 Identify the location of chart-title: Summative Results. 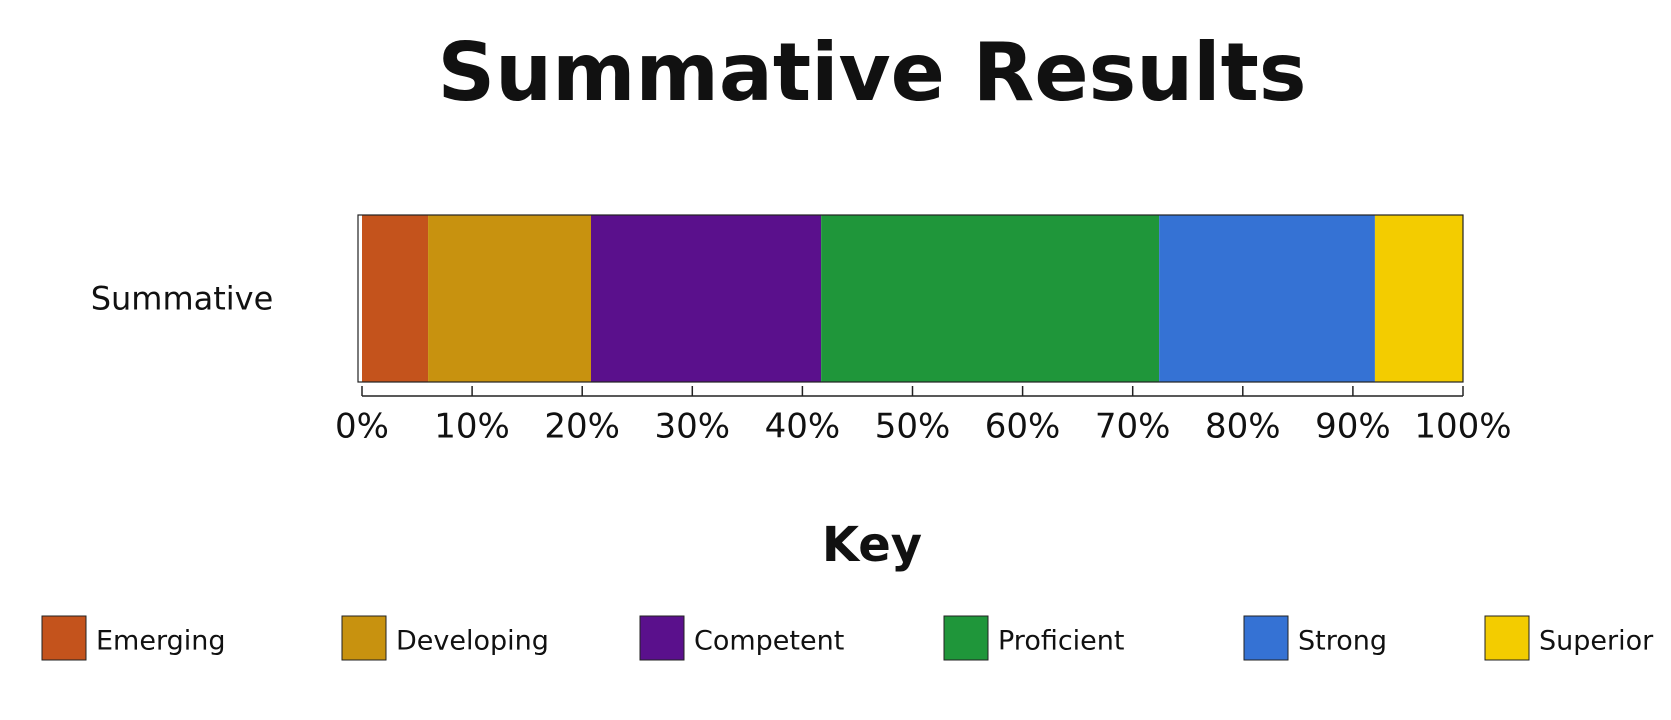
(872, 72).